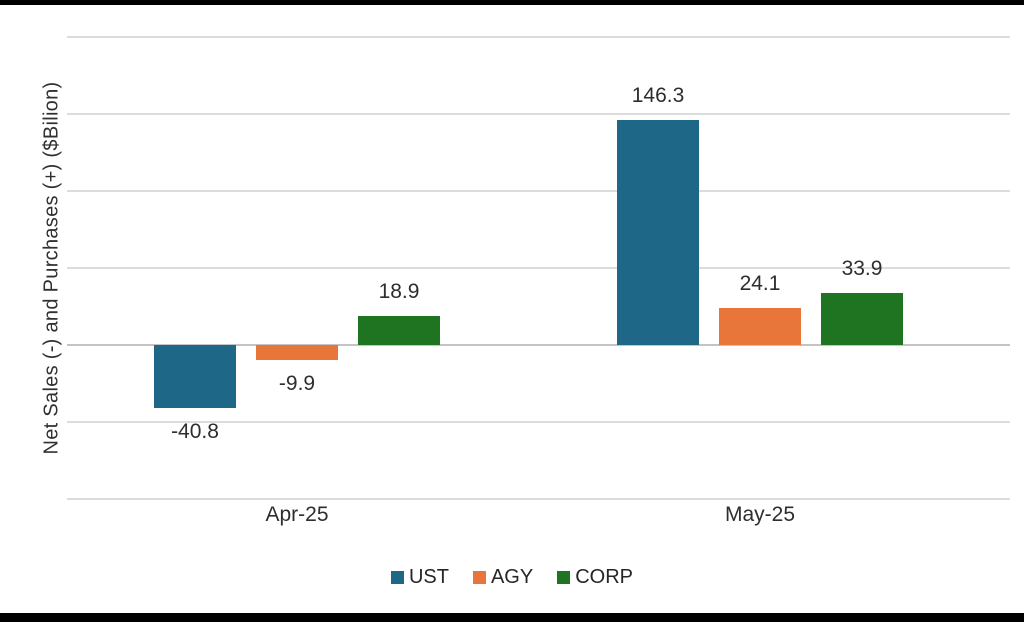 The image size is (1024, 622). I want to click on legend-label: AGY, so click(512, 577).